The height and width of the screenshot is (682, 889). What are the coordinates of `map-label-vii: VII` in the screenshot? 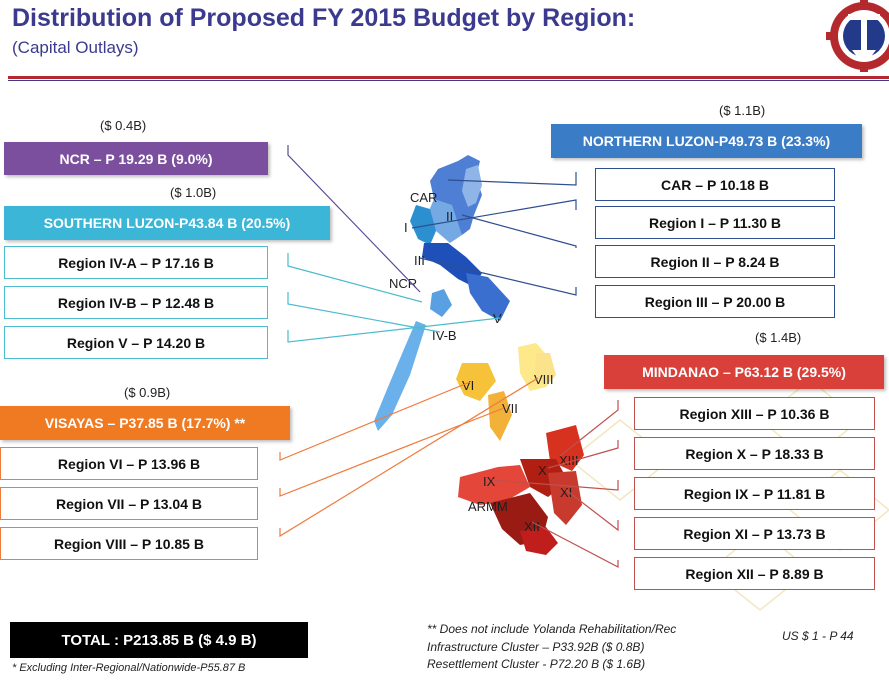 It's located at (510, 408).